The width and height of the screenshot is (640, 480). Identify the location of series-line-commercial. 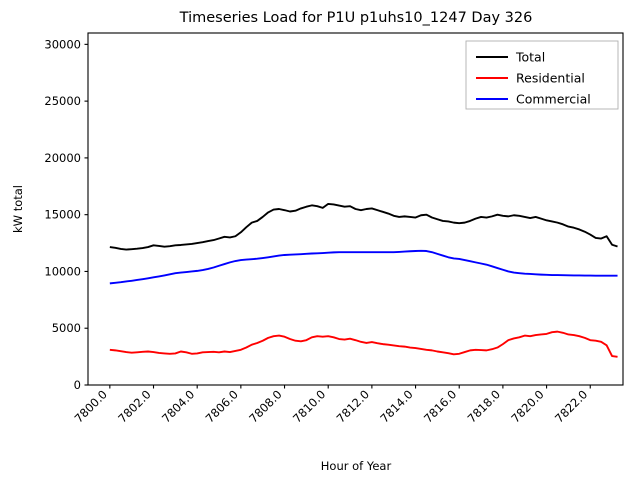
(363, 267).